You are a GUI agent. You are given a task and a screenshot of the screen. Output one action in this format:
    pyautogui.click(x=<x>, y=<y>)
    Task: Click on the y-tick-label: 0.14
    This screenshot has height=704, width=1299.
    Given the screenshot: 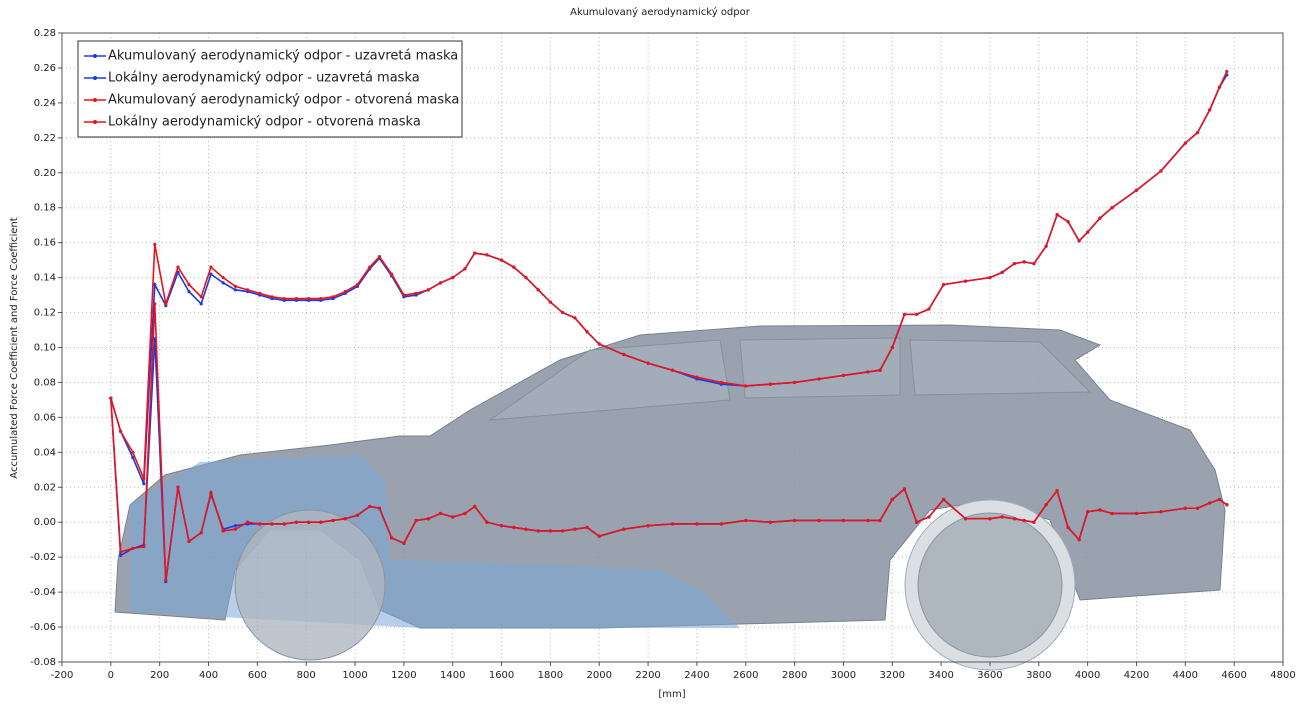 What is the action you would take?
    pyautogui.click(x=45, y=278)
    